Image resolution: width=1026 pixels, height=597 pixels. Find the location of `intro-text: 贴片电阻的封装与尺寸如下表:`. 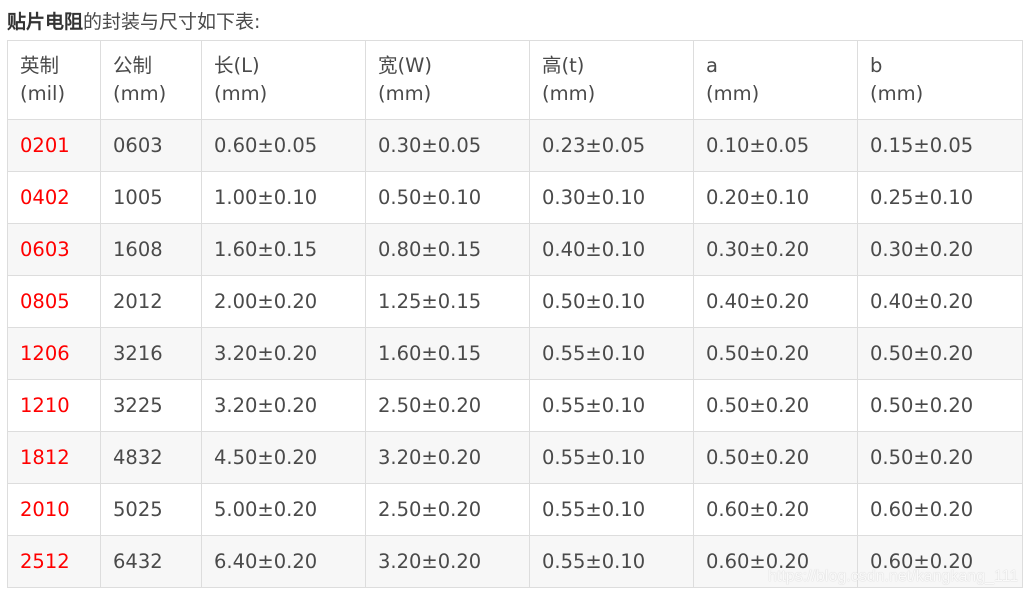

intro-text: 贴片电阻的封装与尺寸如下表: is located at coordinates (133, 22).